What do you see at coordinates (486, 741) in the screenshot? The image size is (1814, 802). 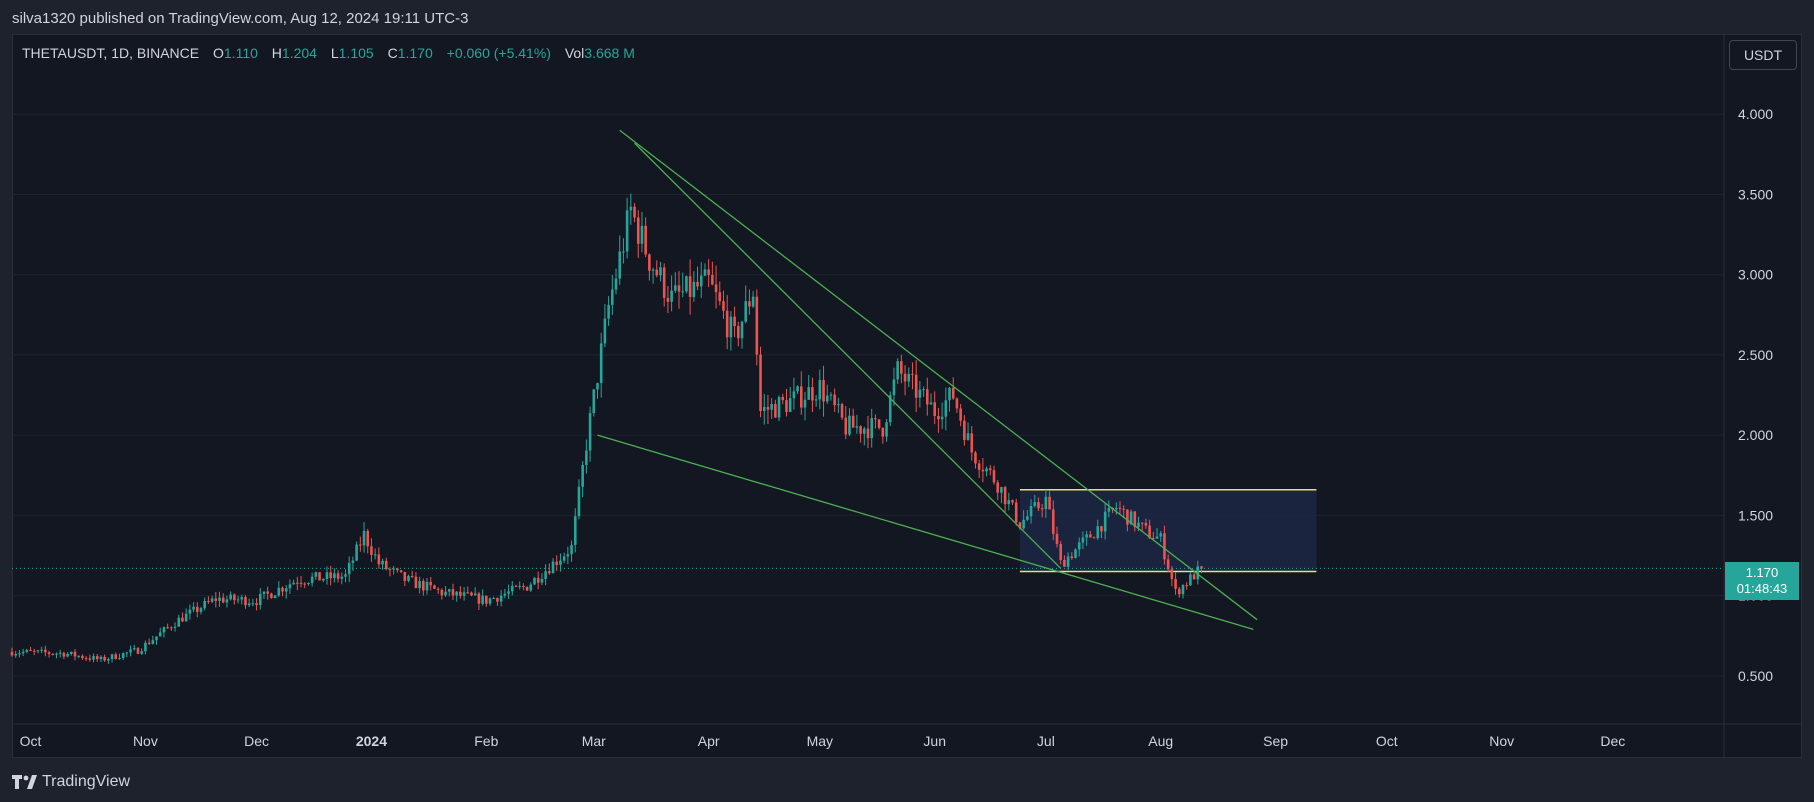 I see `time-tick-label: Feb` at bounding box center [486, 741].